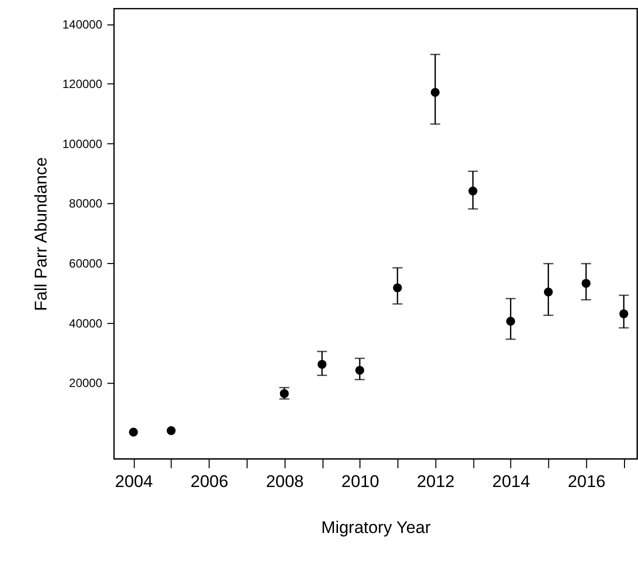 This screenshot has height=567, width=638. I want to click on y-tick-label: 100000, so click(82, 143).